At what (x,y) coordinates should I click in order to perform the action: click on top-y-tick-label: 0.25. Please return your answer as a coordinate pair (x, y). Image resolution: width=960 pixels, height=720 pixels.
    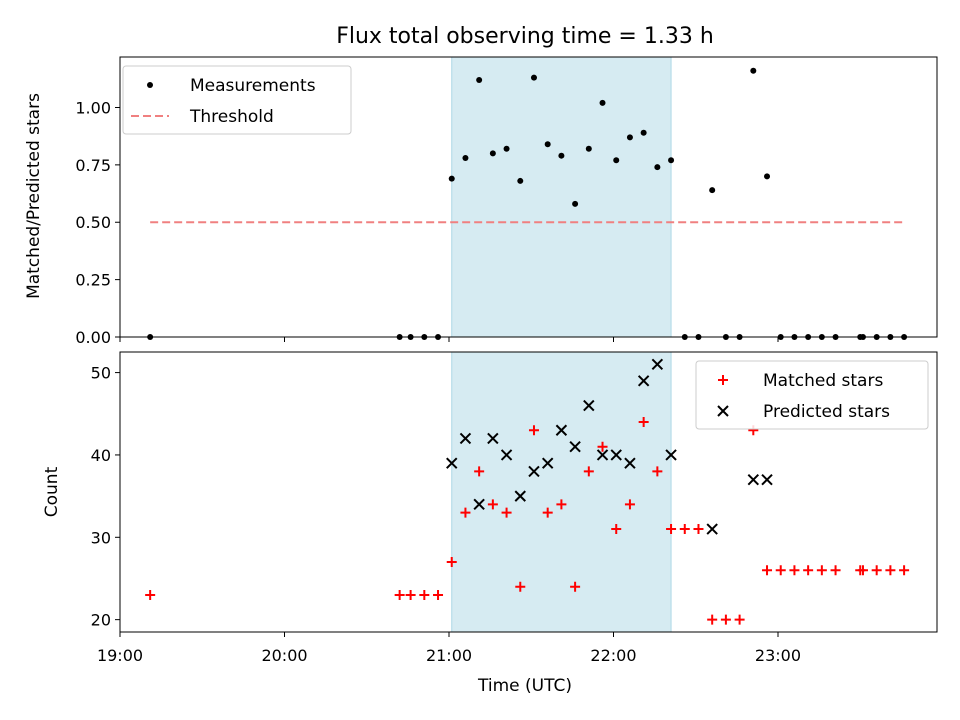
    Looking at the image, I should click on (93, 280).